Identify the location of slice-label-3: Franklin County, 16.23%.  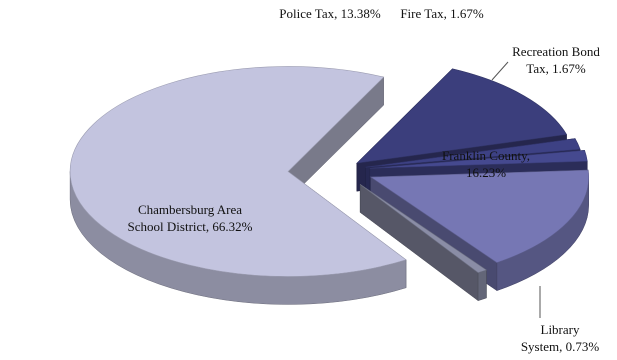
(486, 164).